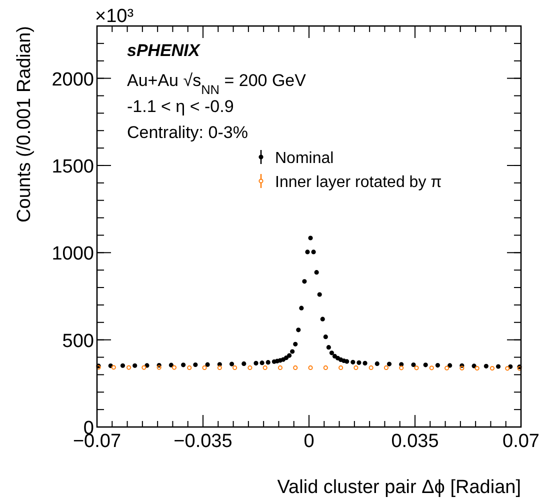  What do you see at coordinates (78, 341) in the screenshot?
I see `y-tick-label: 500` at bounding box center [78, 341].